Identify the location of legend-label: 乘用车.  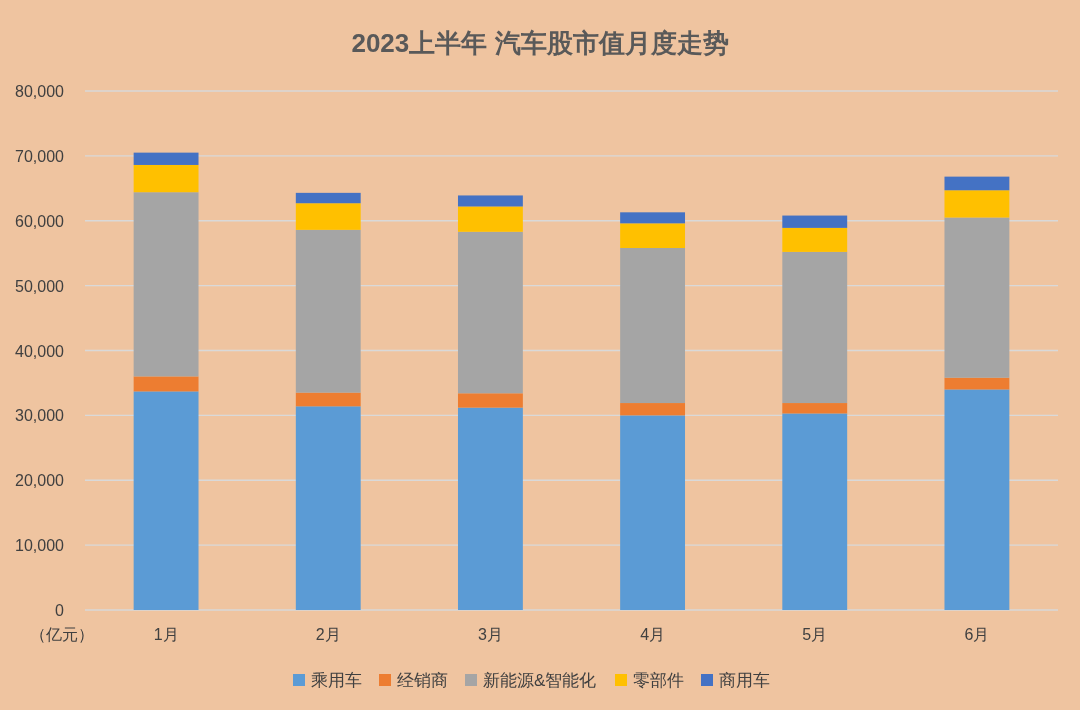
(336, 680).